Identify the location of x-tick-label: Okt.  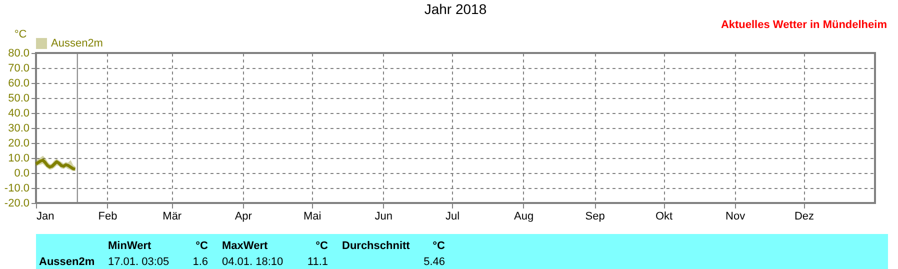
(664, 216).